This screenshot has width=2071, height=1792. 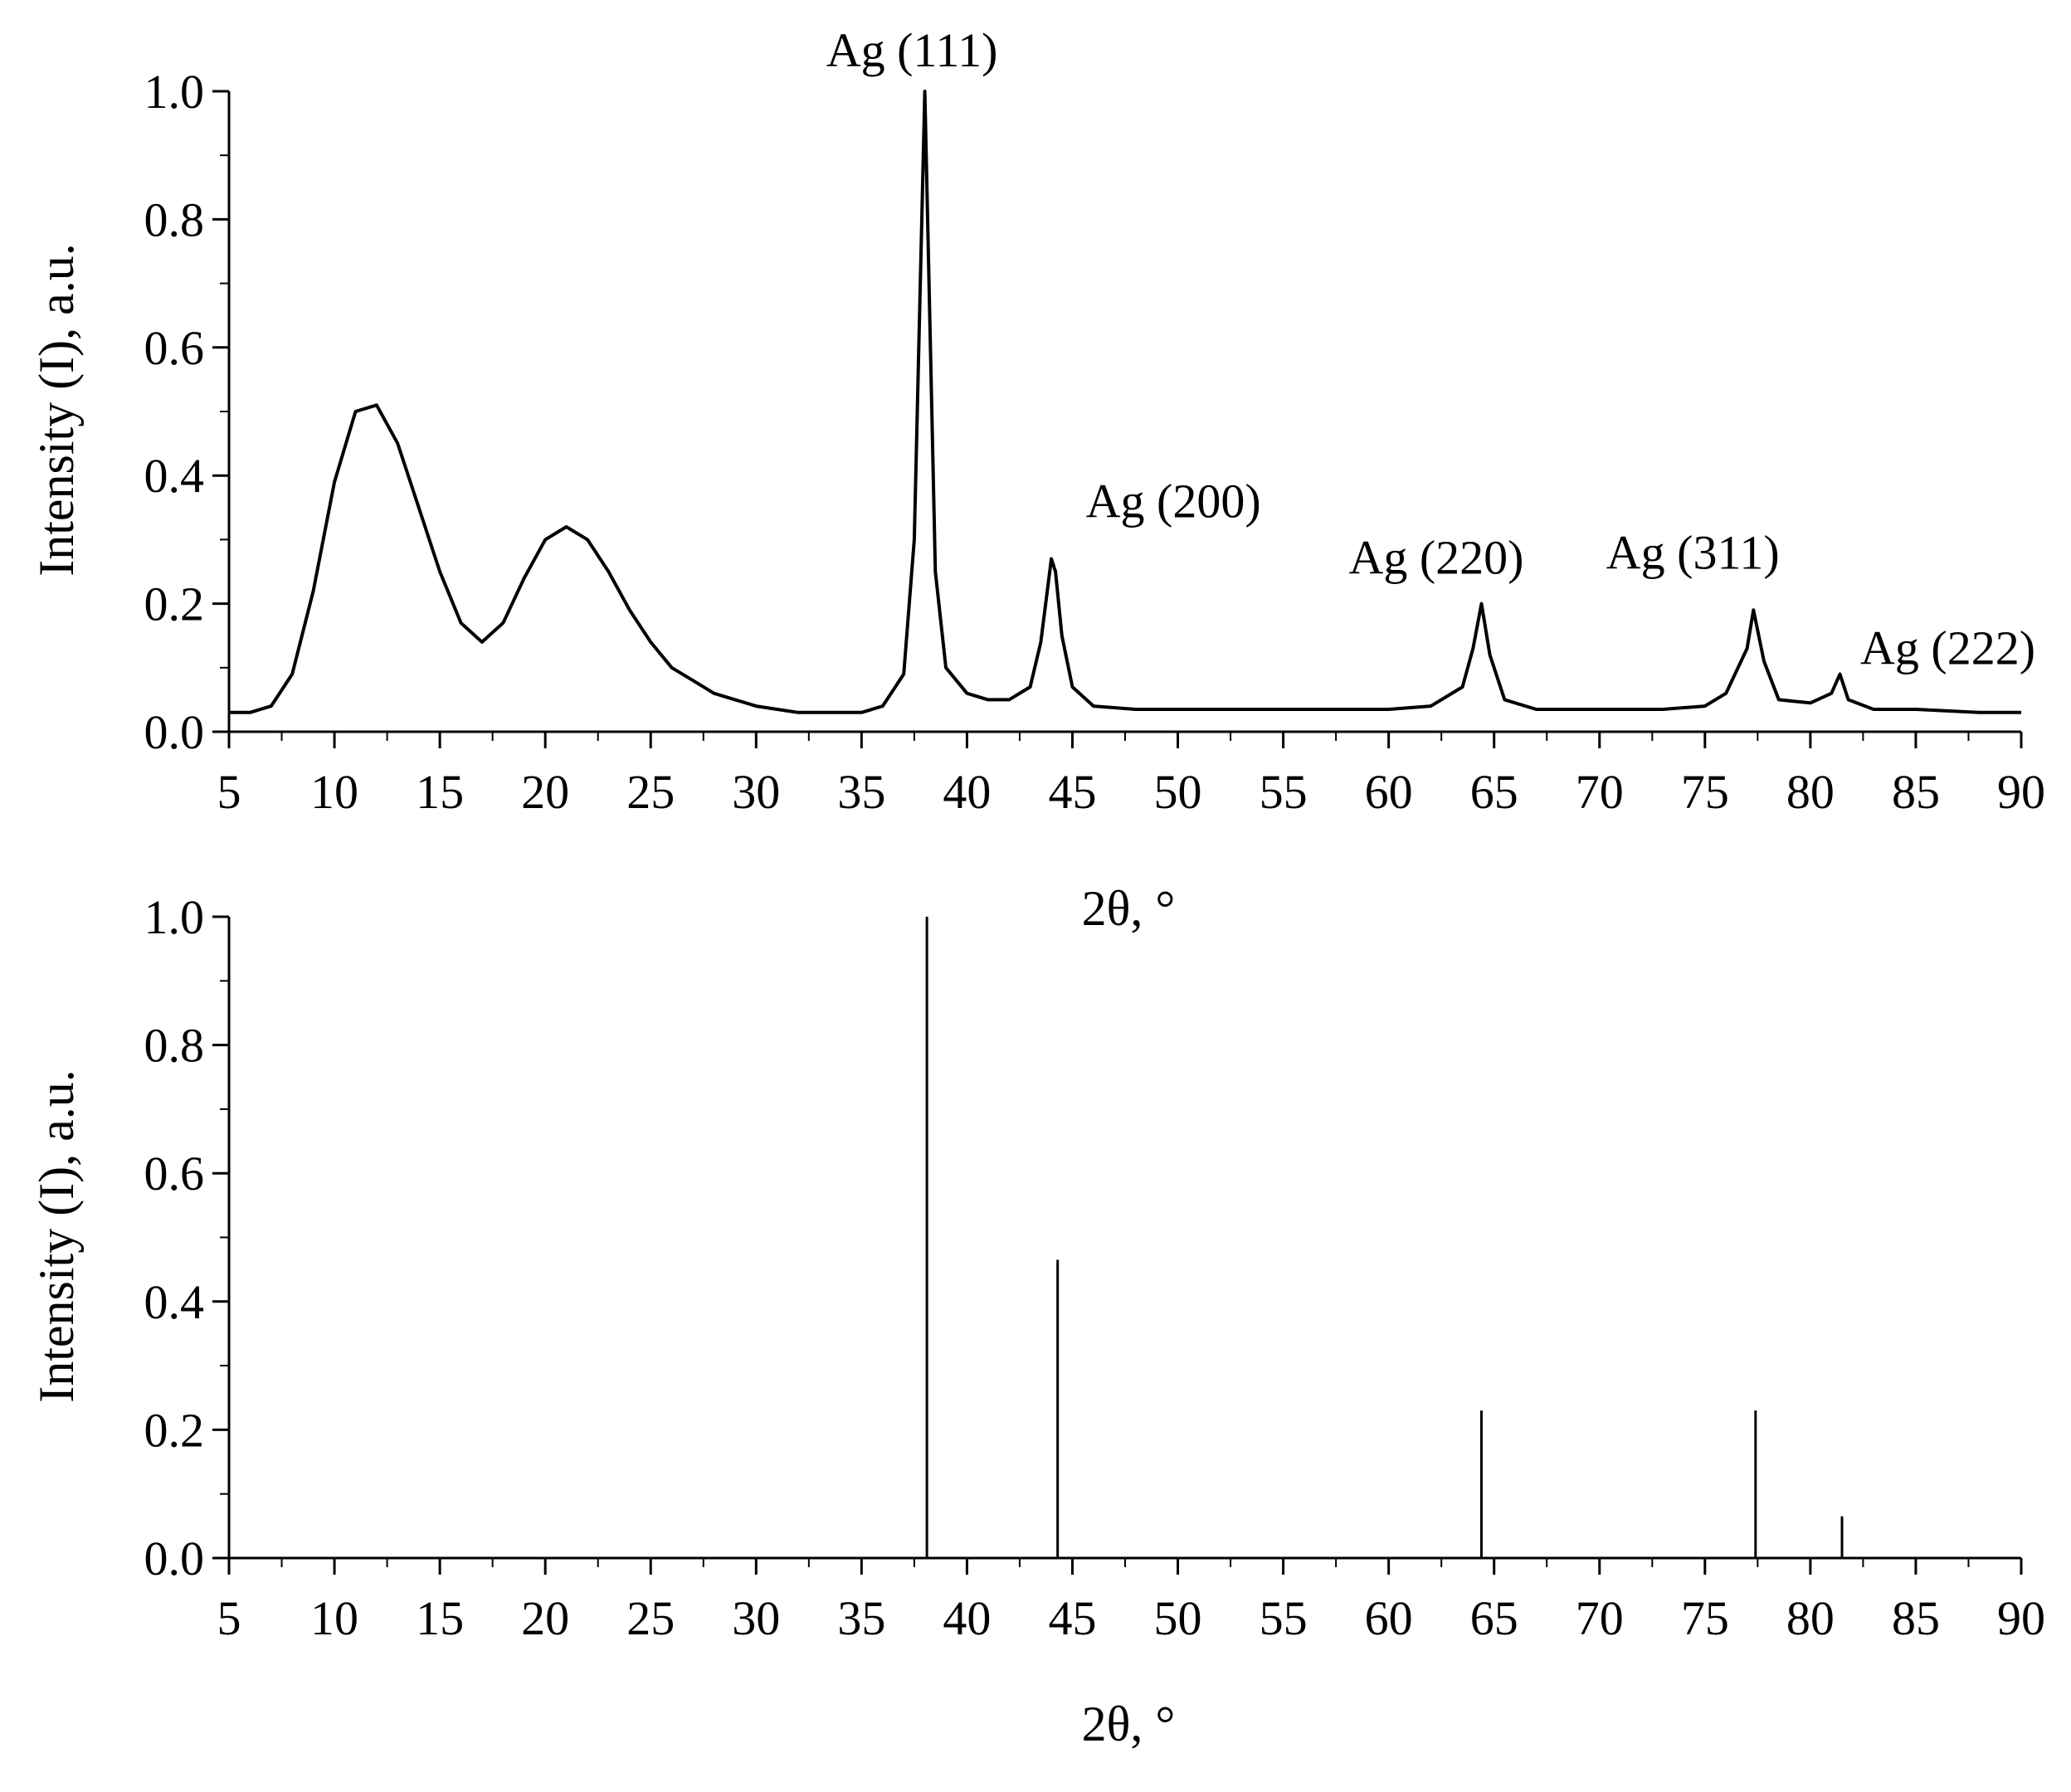 I want to click on peak-label: Ag (311), so click(x=1693, y=552).